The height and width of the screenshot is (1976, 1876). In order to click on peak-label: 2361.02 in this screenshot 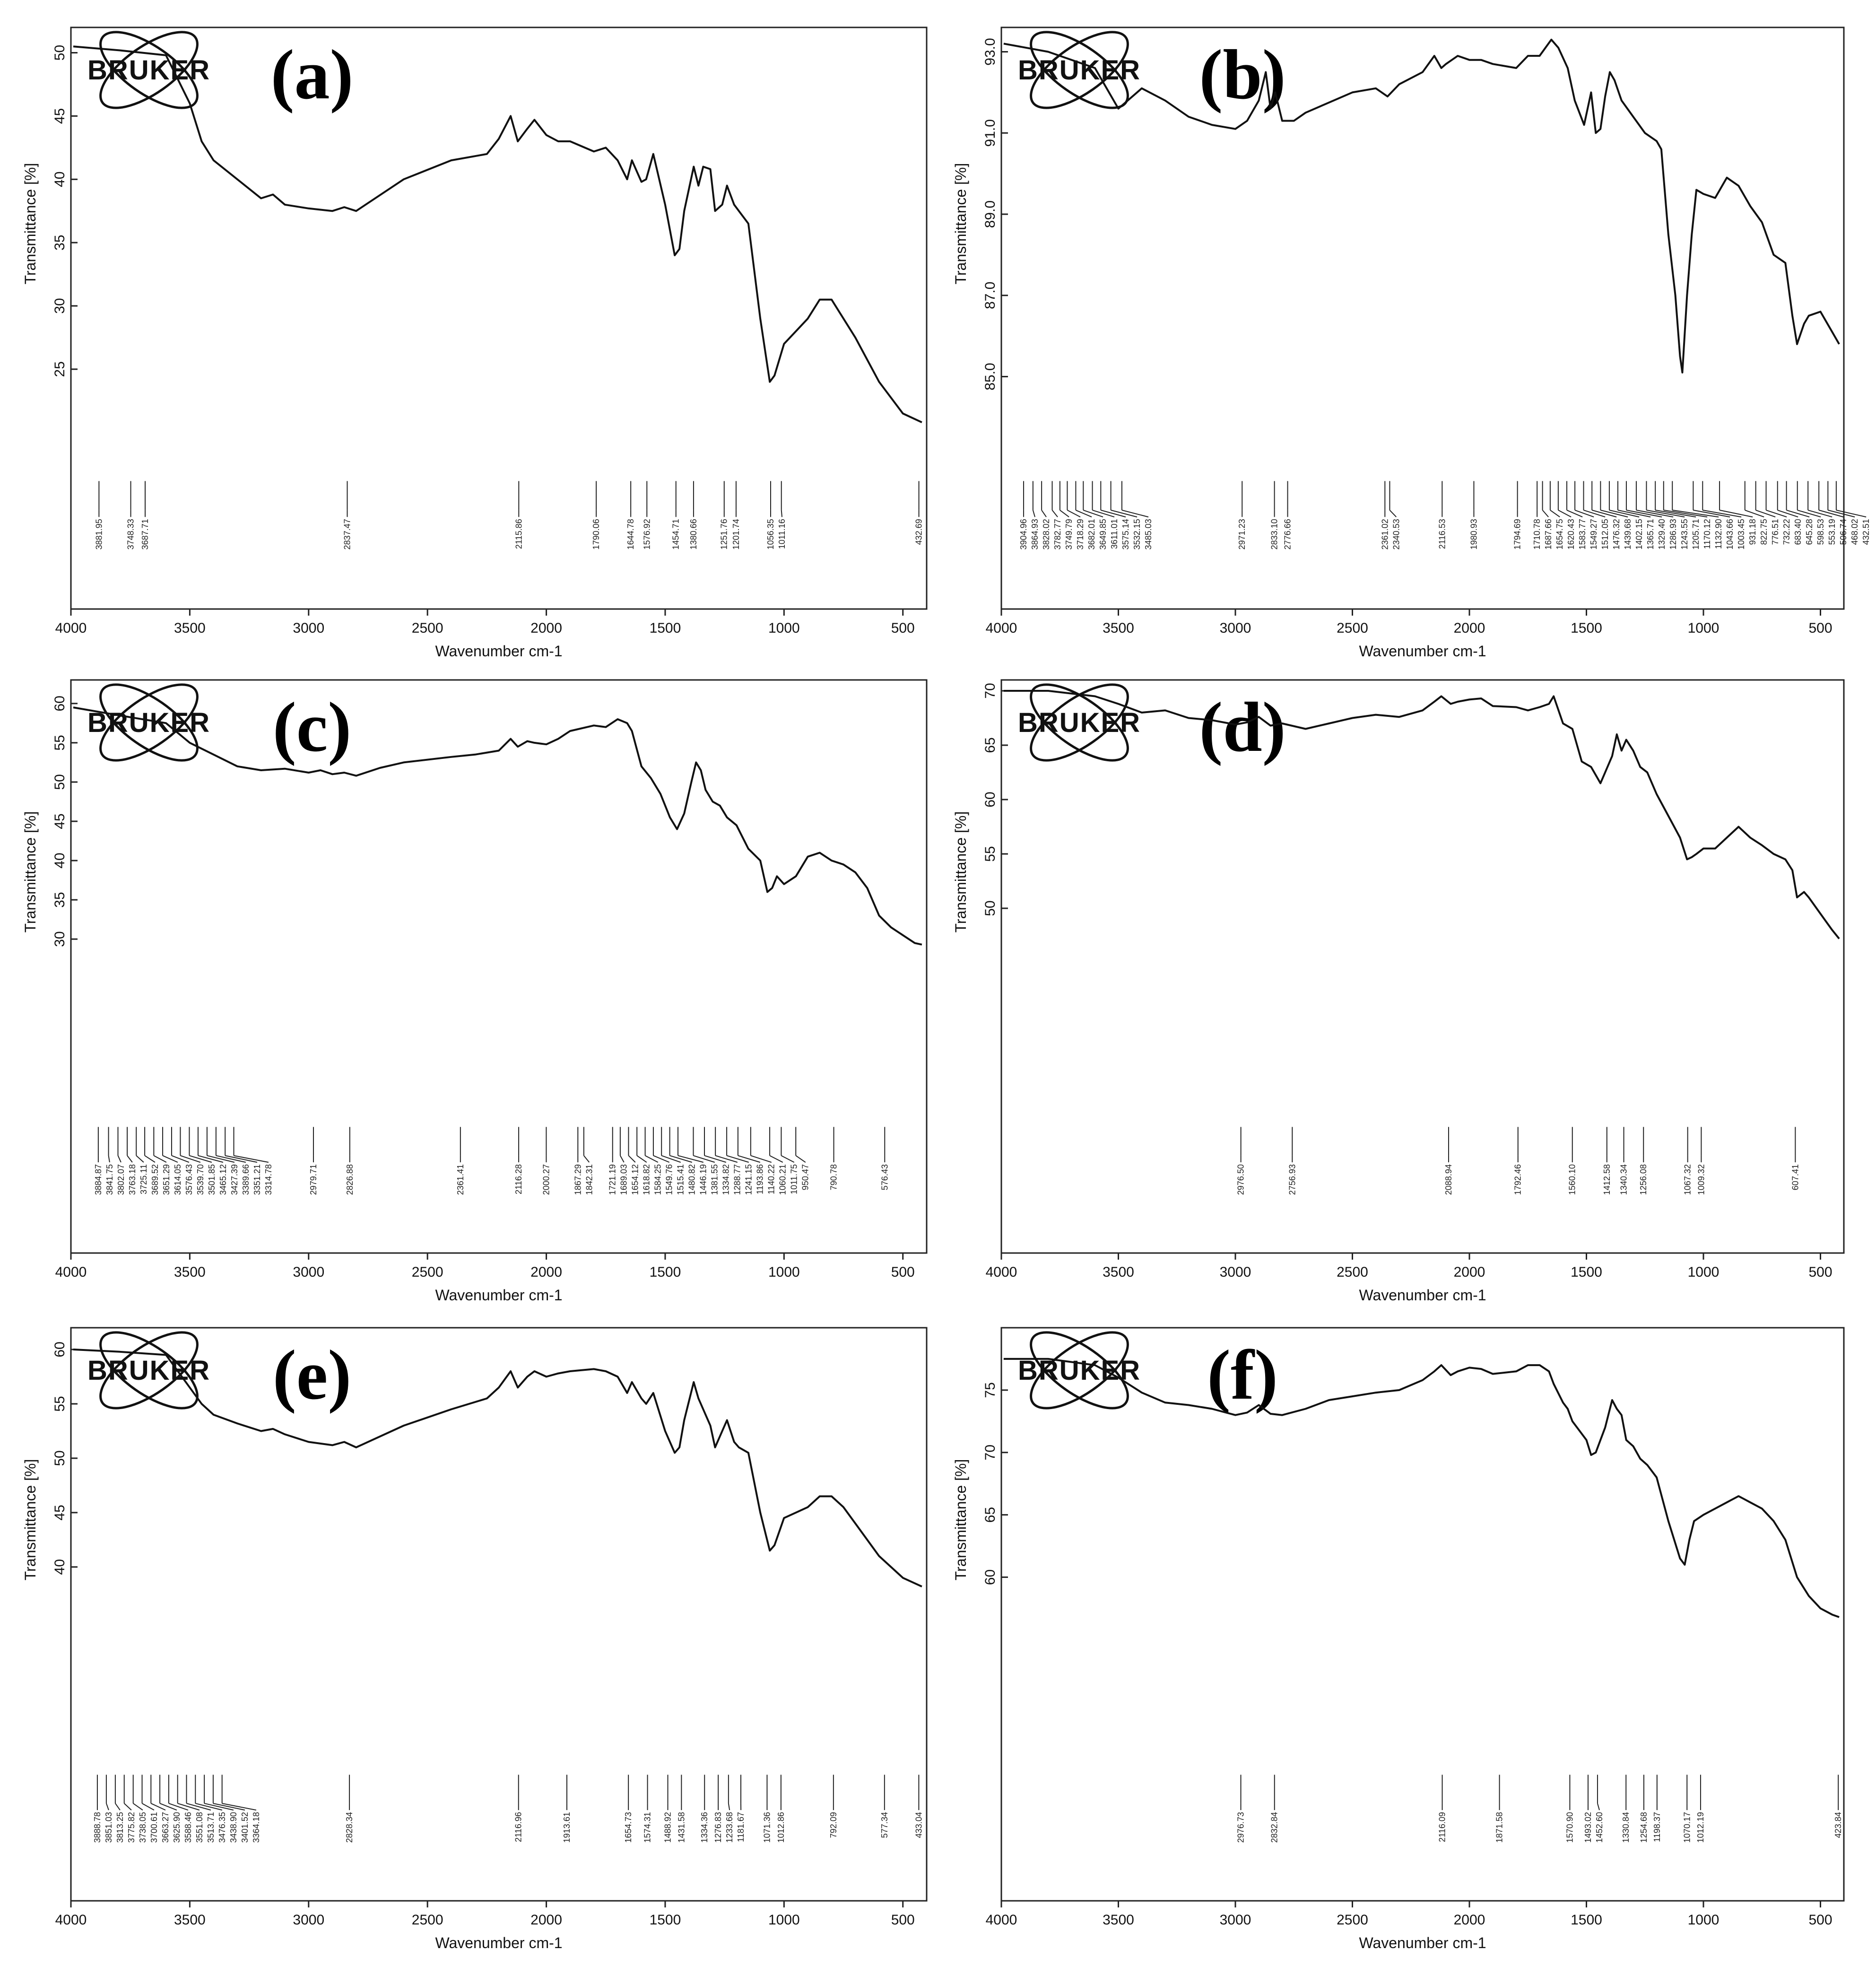, I will do `click(1385, 534)`.